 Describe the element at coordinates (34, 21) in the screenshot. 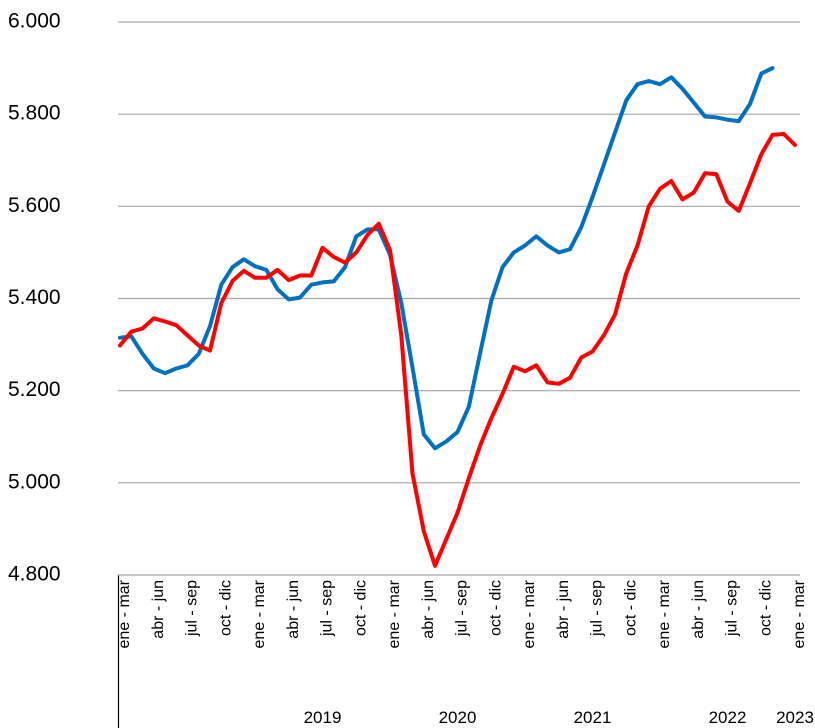

I see `y-tick-label: 6.000` at that location.